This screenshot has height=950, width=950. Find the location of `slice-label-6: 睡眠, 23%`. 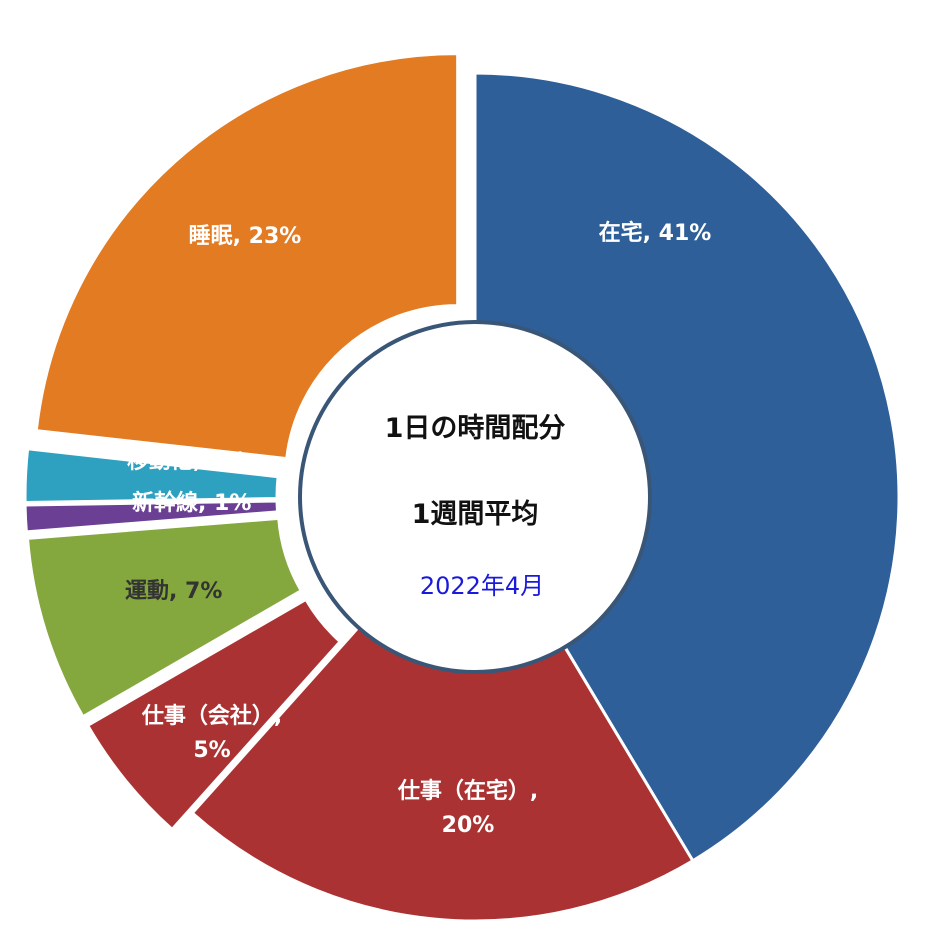

slice-label-6: 睡眠, 23% is located at coordinates (245, 236).